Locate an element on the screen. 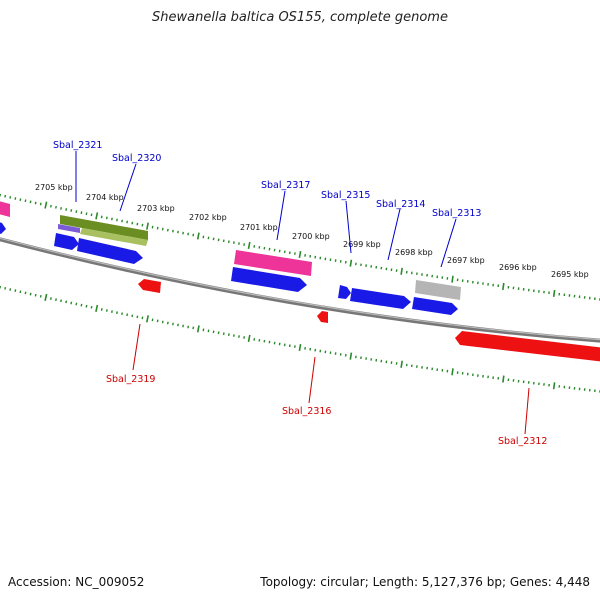  gene-label-forward: Sbal_2314 is located at coordinates (400, 204).